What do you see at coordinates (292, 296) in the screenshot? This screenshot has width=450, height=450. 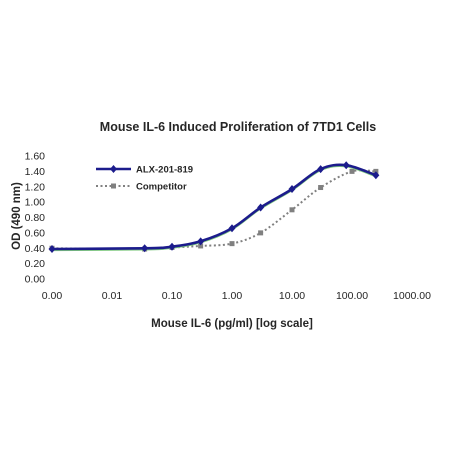 I see `x-tick-label: 10.00` at bounding box center [292, 296].